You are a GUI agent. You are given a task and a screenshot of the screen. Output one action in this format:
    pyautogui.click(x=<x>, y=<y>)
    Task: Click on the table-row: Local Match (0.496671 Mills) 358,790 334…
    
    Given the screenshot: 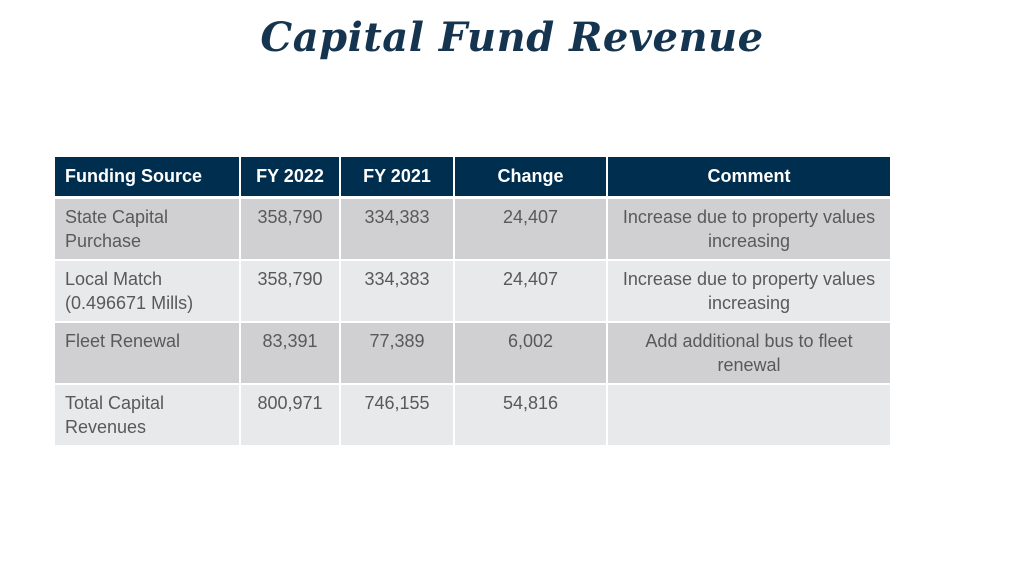 What is the action you would take?
    pyautogui.click(x=472, y=291)
    